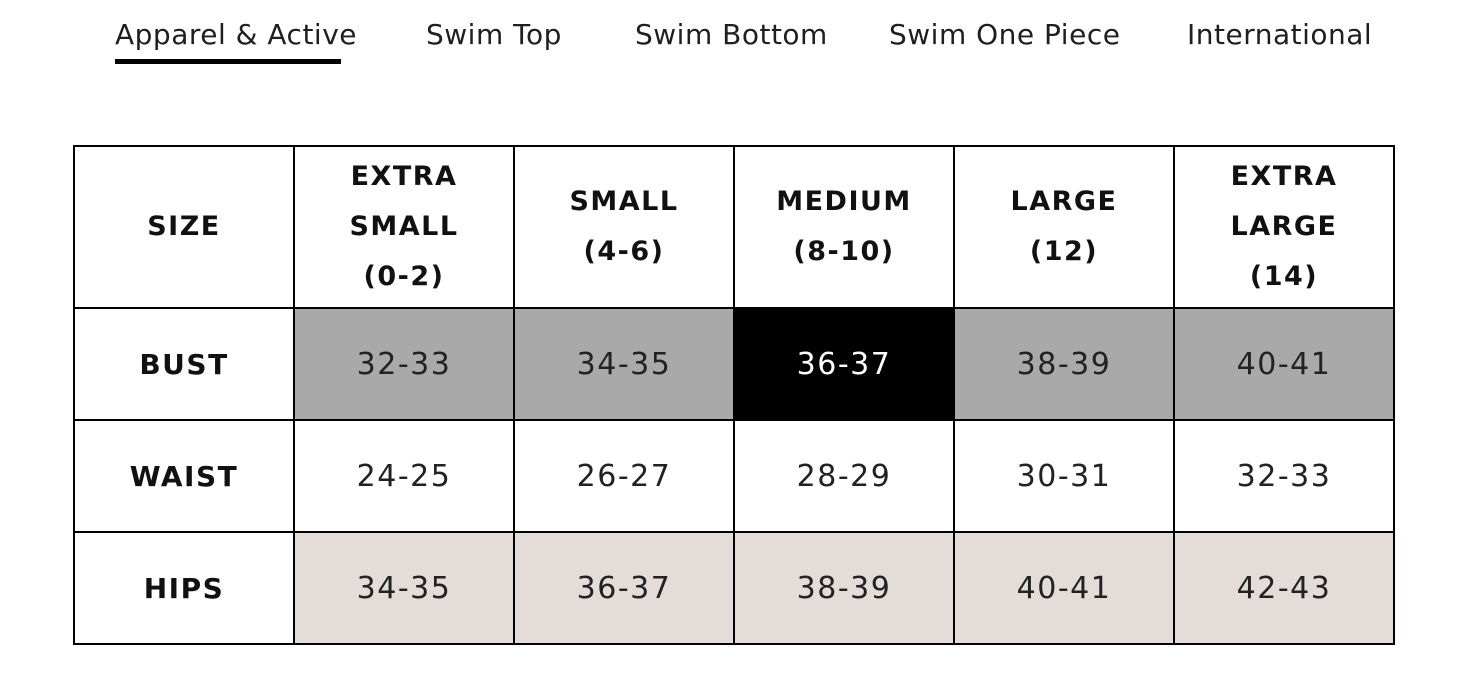  I want to click on column-range: (14), so click(1284, 276).